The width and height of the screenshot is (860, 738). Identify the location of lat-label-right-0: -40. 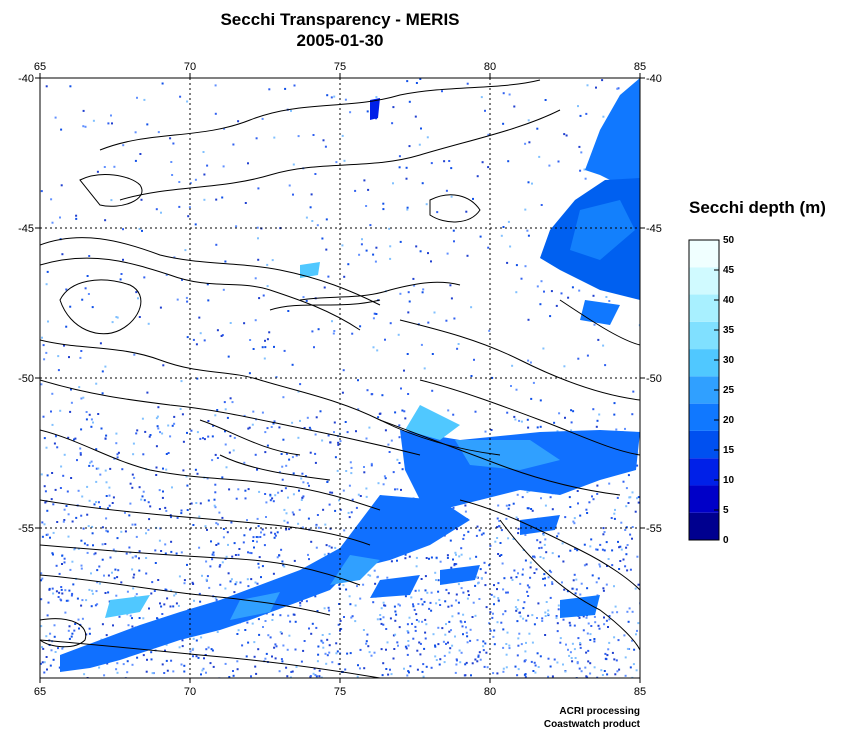
(654, 79).